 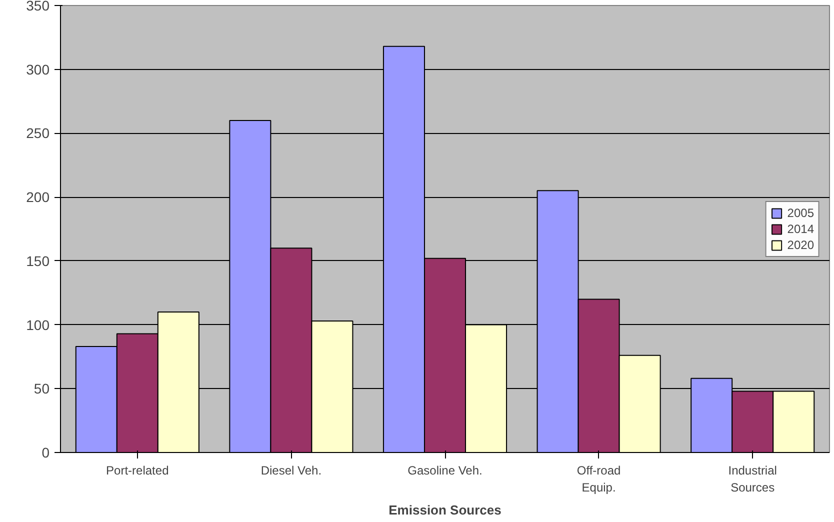 What do you see at coordinates (42, 388) in the screenshot?
I see `y-tick-label: 50` at bounding box center [42, 388].